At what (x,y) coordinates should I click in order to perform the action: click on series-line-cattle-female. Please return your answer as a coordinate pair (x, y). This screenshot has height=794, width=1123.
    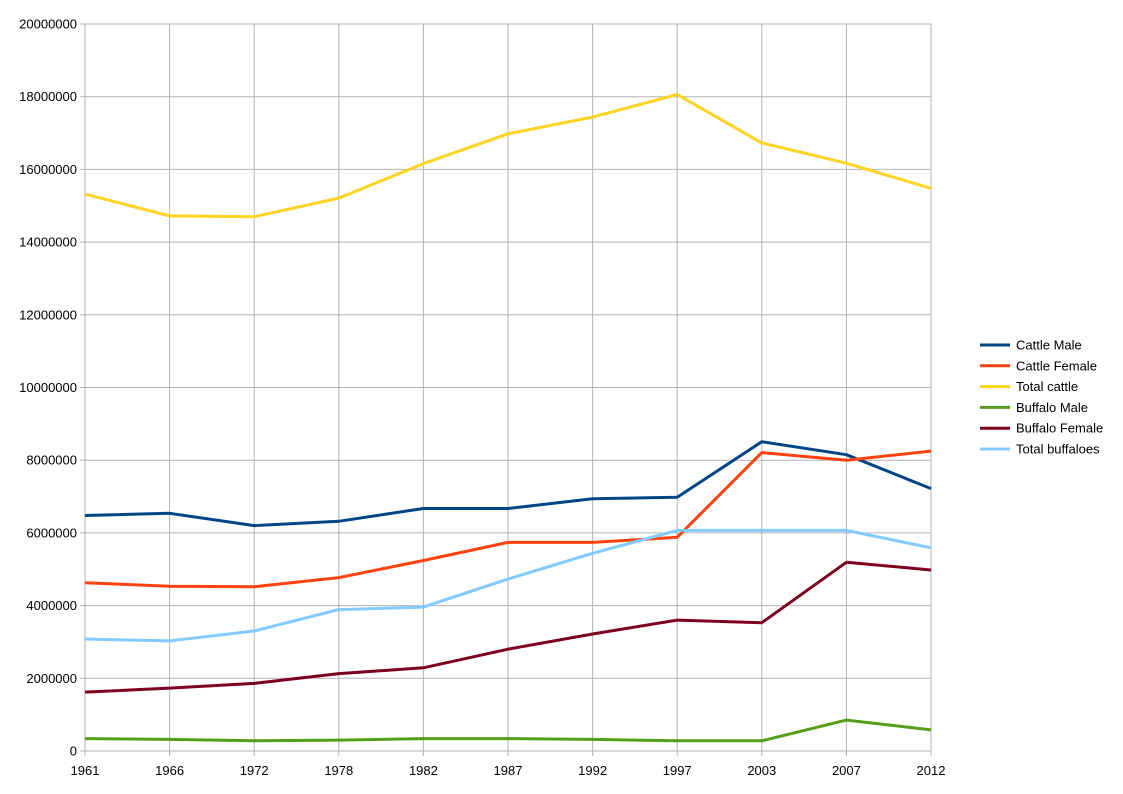
    Looking at the image, I should click on (508, 519).